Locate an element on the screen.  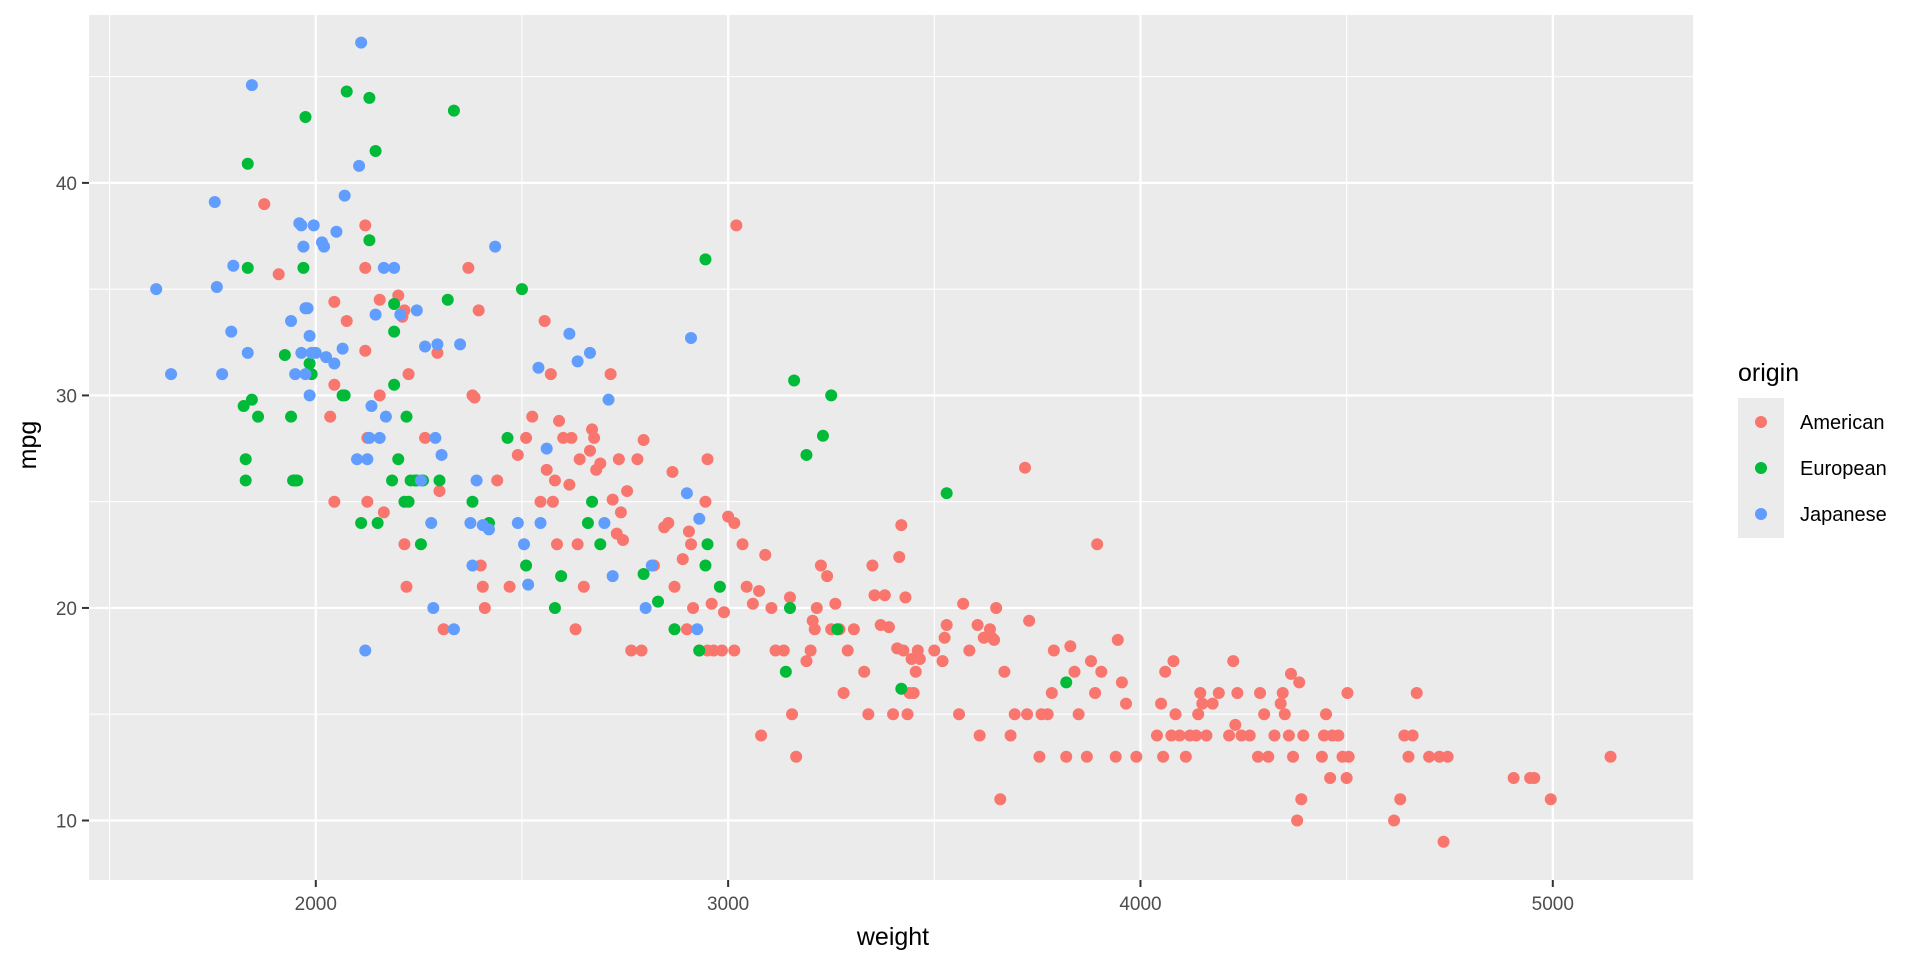
legend-label-japanese: Japanese is located at coordinates (1843, 515).